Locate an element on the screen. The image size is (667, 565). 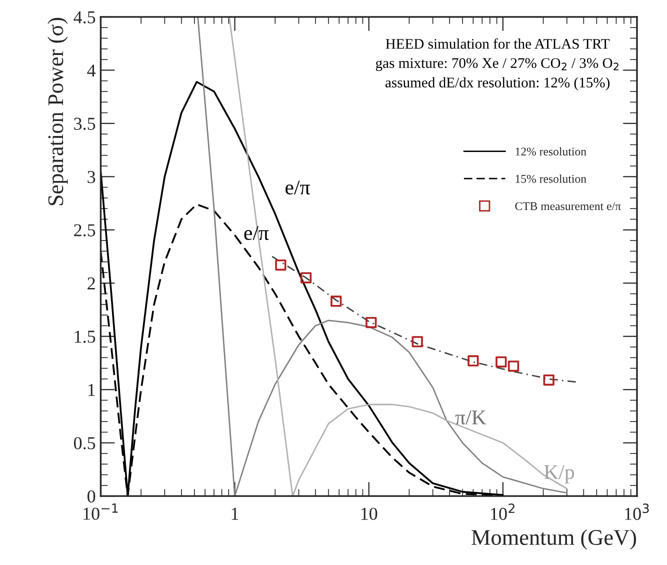
annotation: HEED simulation for the ATLAS TRT gas mixture: 70% Xe / 27% CO$_{2}$ / 3% O$_{2}$ assumed dE/dx resolution: 12% (15%) is located at coordinates (497, 64).